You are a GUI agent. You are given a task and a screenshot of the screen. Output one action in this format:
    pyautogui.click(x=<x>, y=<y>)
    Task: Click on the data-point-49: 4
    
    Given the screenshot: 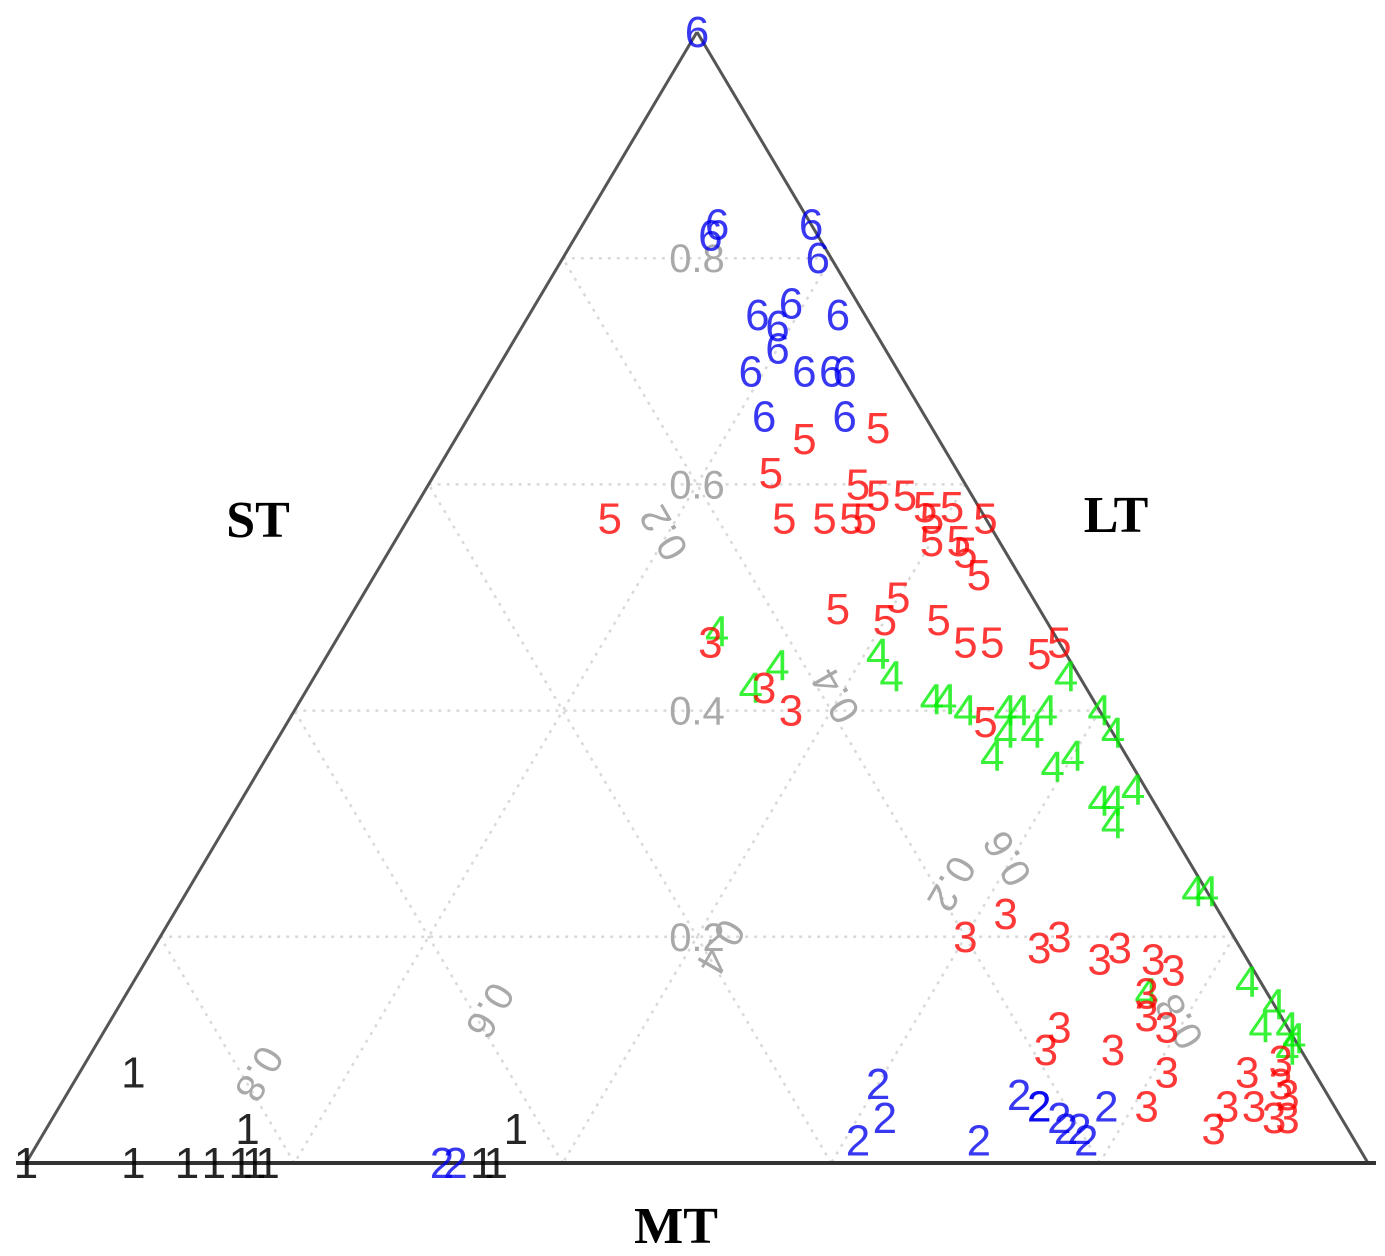 What is the action you would take?
    pyautogui.click(x=932, y=699)
    